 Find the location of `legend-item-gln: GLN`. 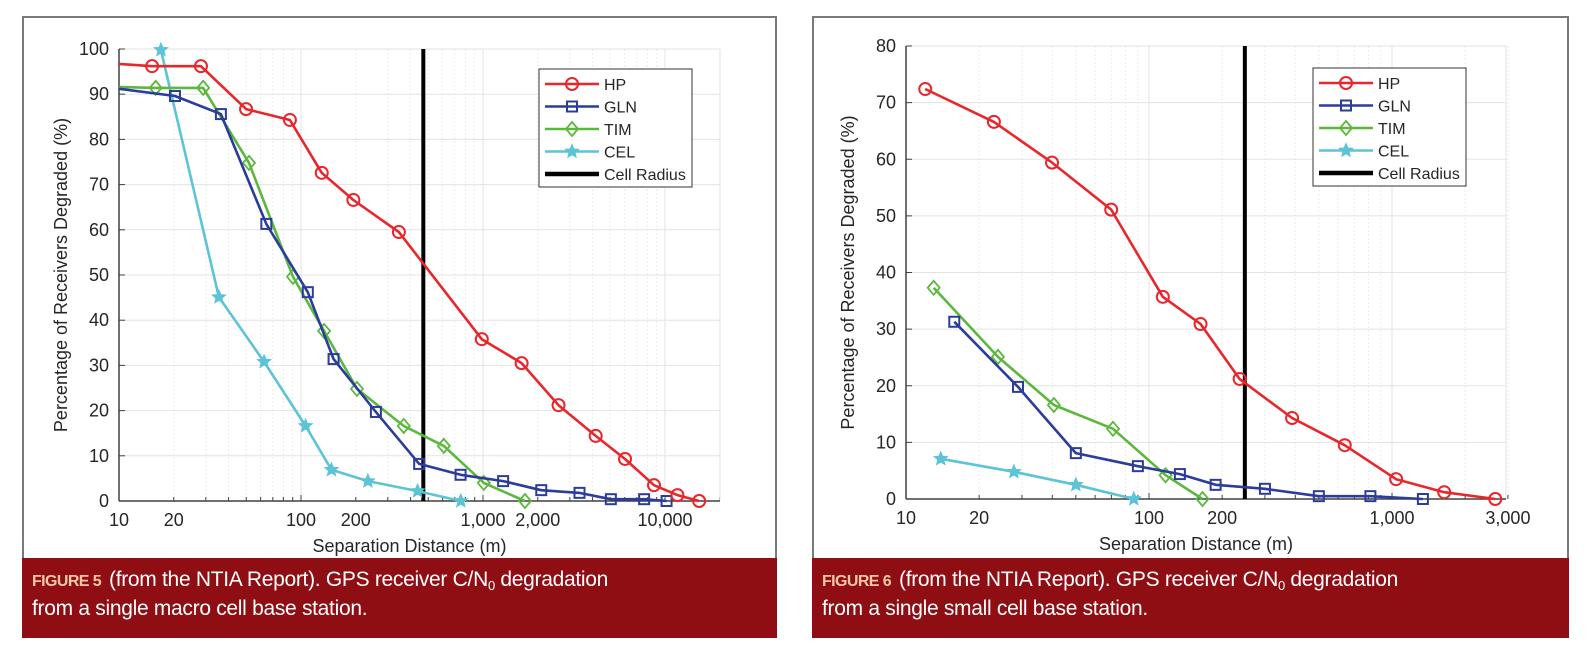

legend-item-gln: GLN is located at coordinates (1365, 107).